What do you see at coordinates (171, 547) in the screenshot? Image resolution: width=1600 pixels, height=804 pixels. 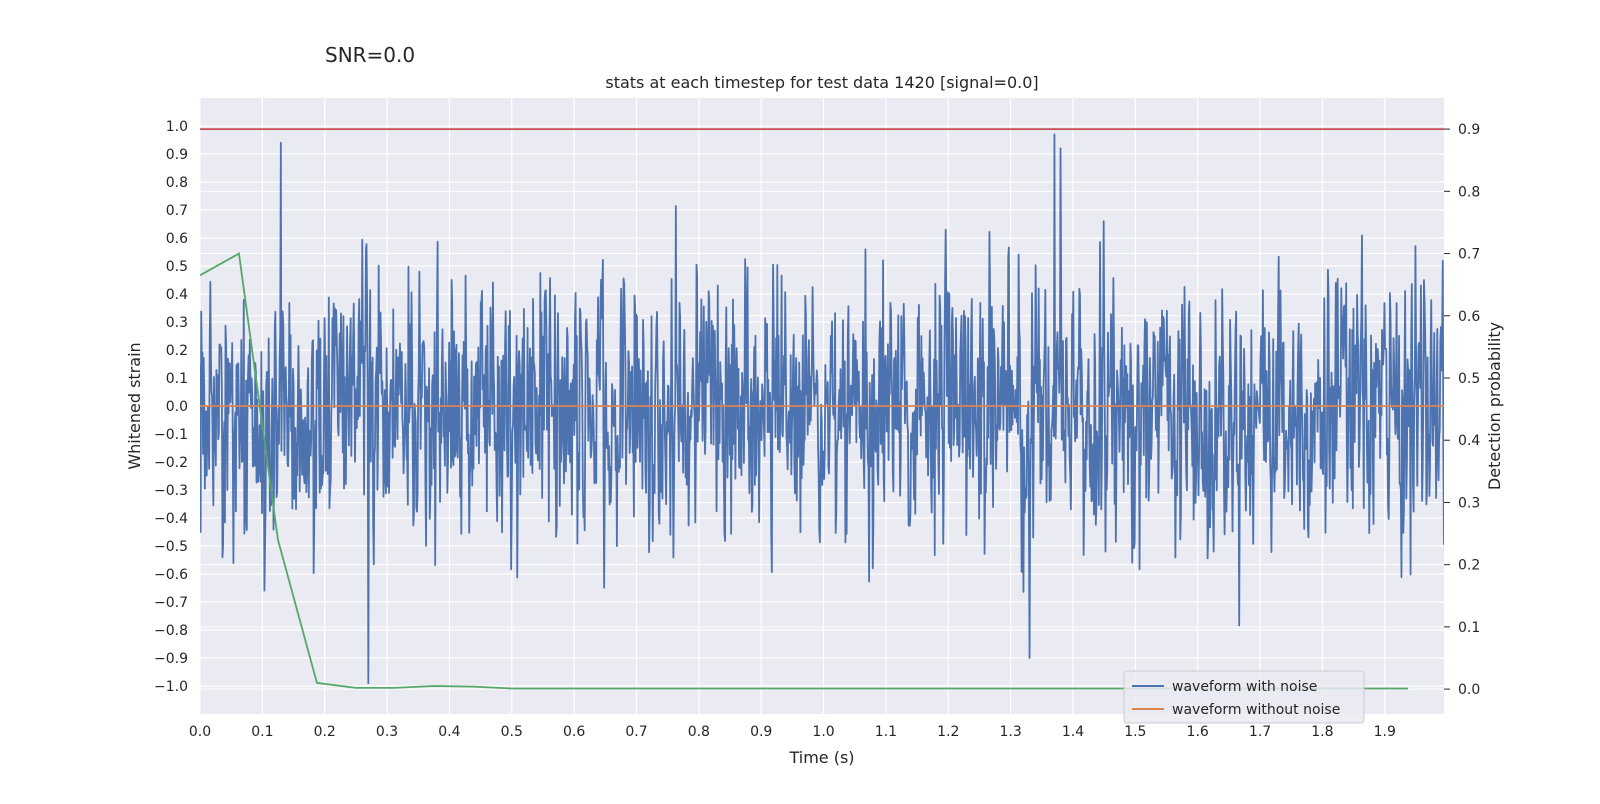 I see `y-left-tick-label: −0.5` at bounding box center [171, 547].